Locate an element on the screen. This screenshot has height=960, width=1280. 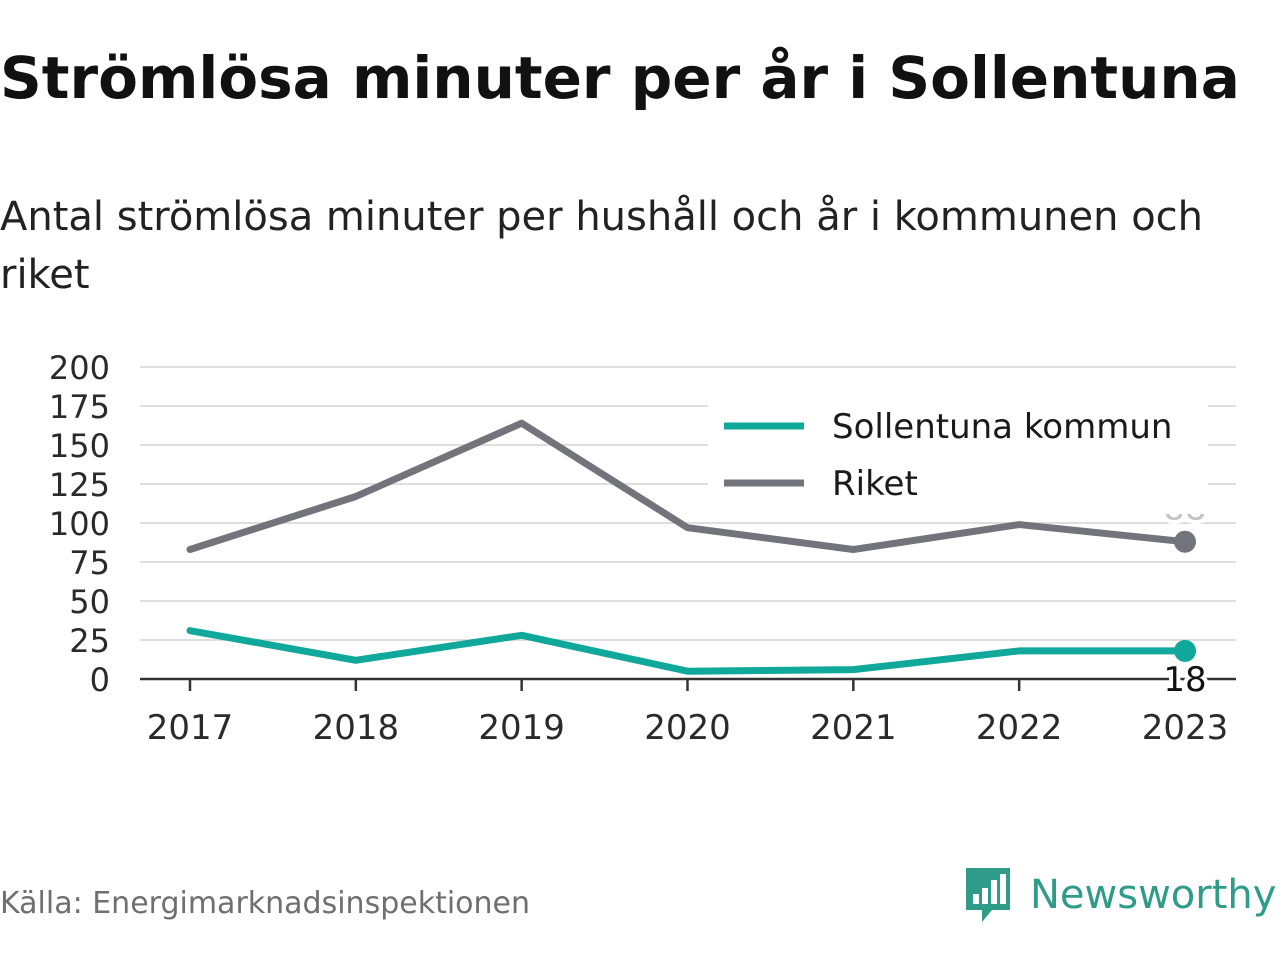
x-tick-label: 2019 is located at coordinates (521, 728).